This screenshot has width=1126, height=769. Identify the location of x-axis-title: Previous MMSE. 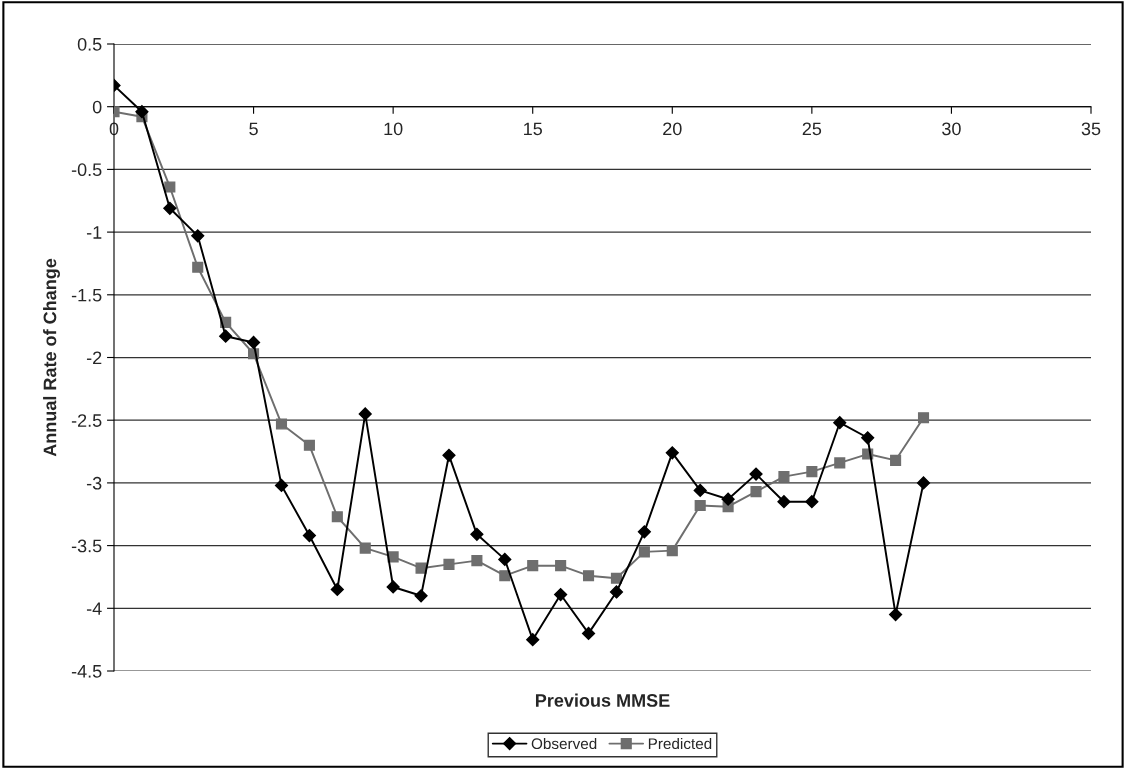
(602, 700).